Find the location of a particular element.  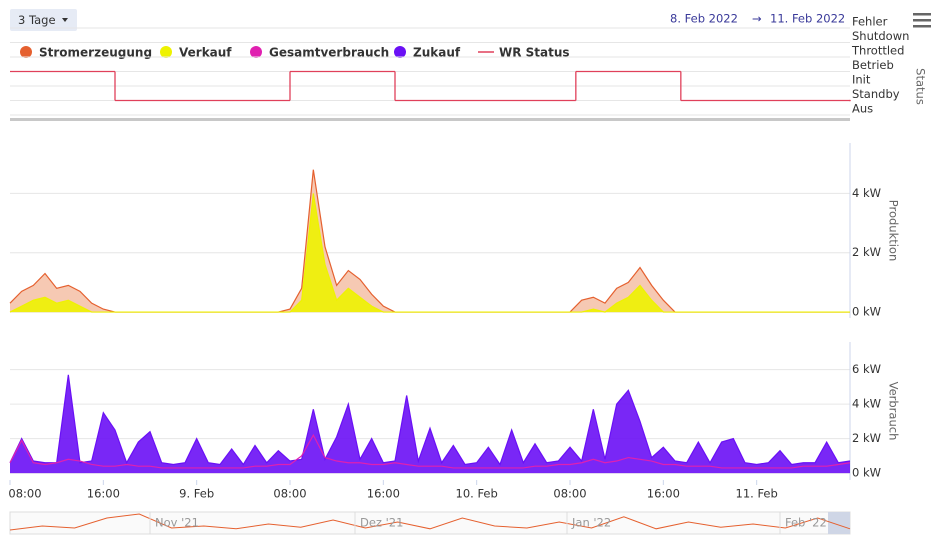

navigator is located at coordinates (430, 523).